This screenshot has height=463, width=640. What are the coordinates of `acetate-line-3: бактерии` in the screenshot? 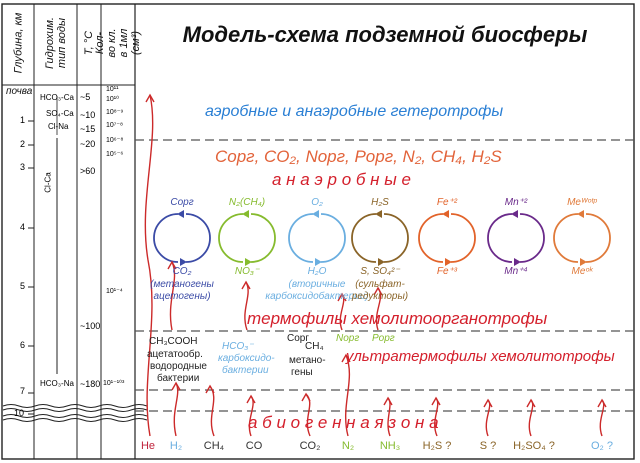 It's located at (178, 378).